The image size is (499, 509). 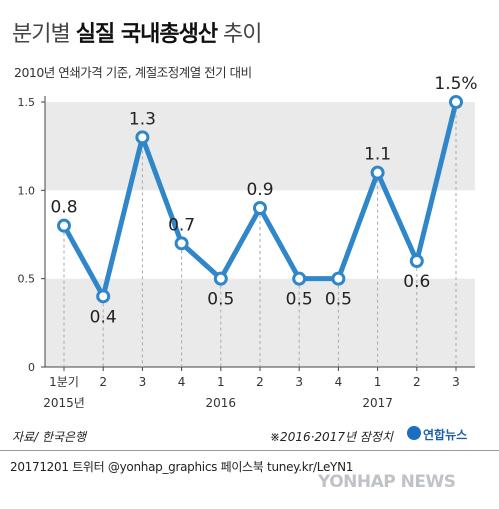 I want to click on title-part-2: 실질 국내총생산, so click(x=146, y=34).